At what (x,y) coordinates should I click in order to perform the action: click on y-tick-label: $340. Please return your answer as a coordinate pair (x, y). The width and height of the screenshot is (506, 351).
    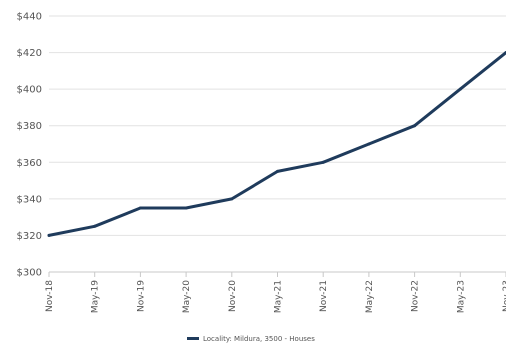
    Looking at the image, I should click on (29, 199).